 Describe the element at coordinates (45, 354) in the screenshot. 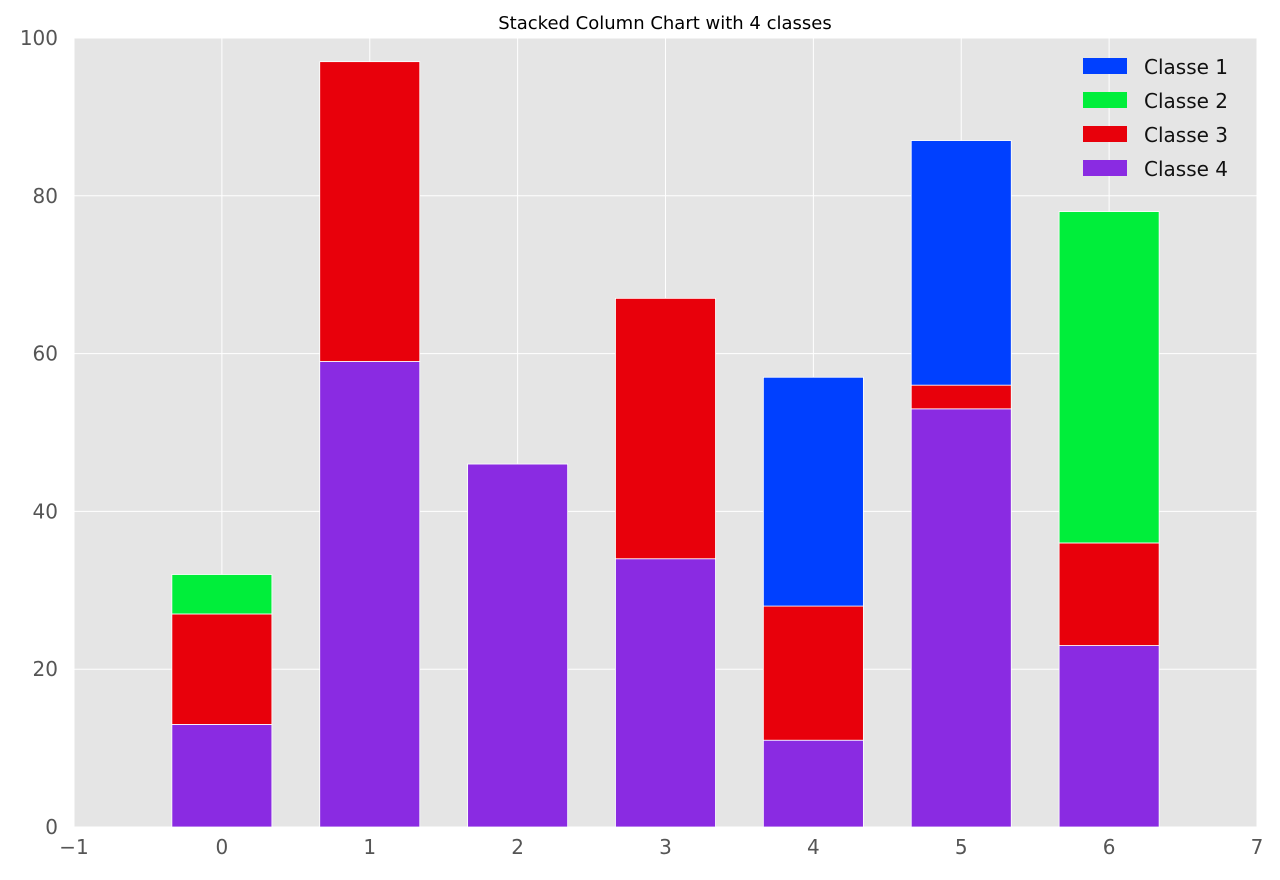

I see `y-tick-label: 60` at that location.